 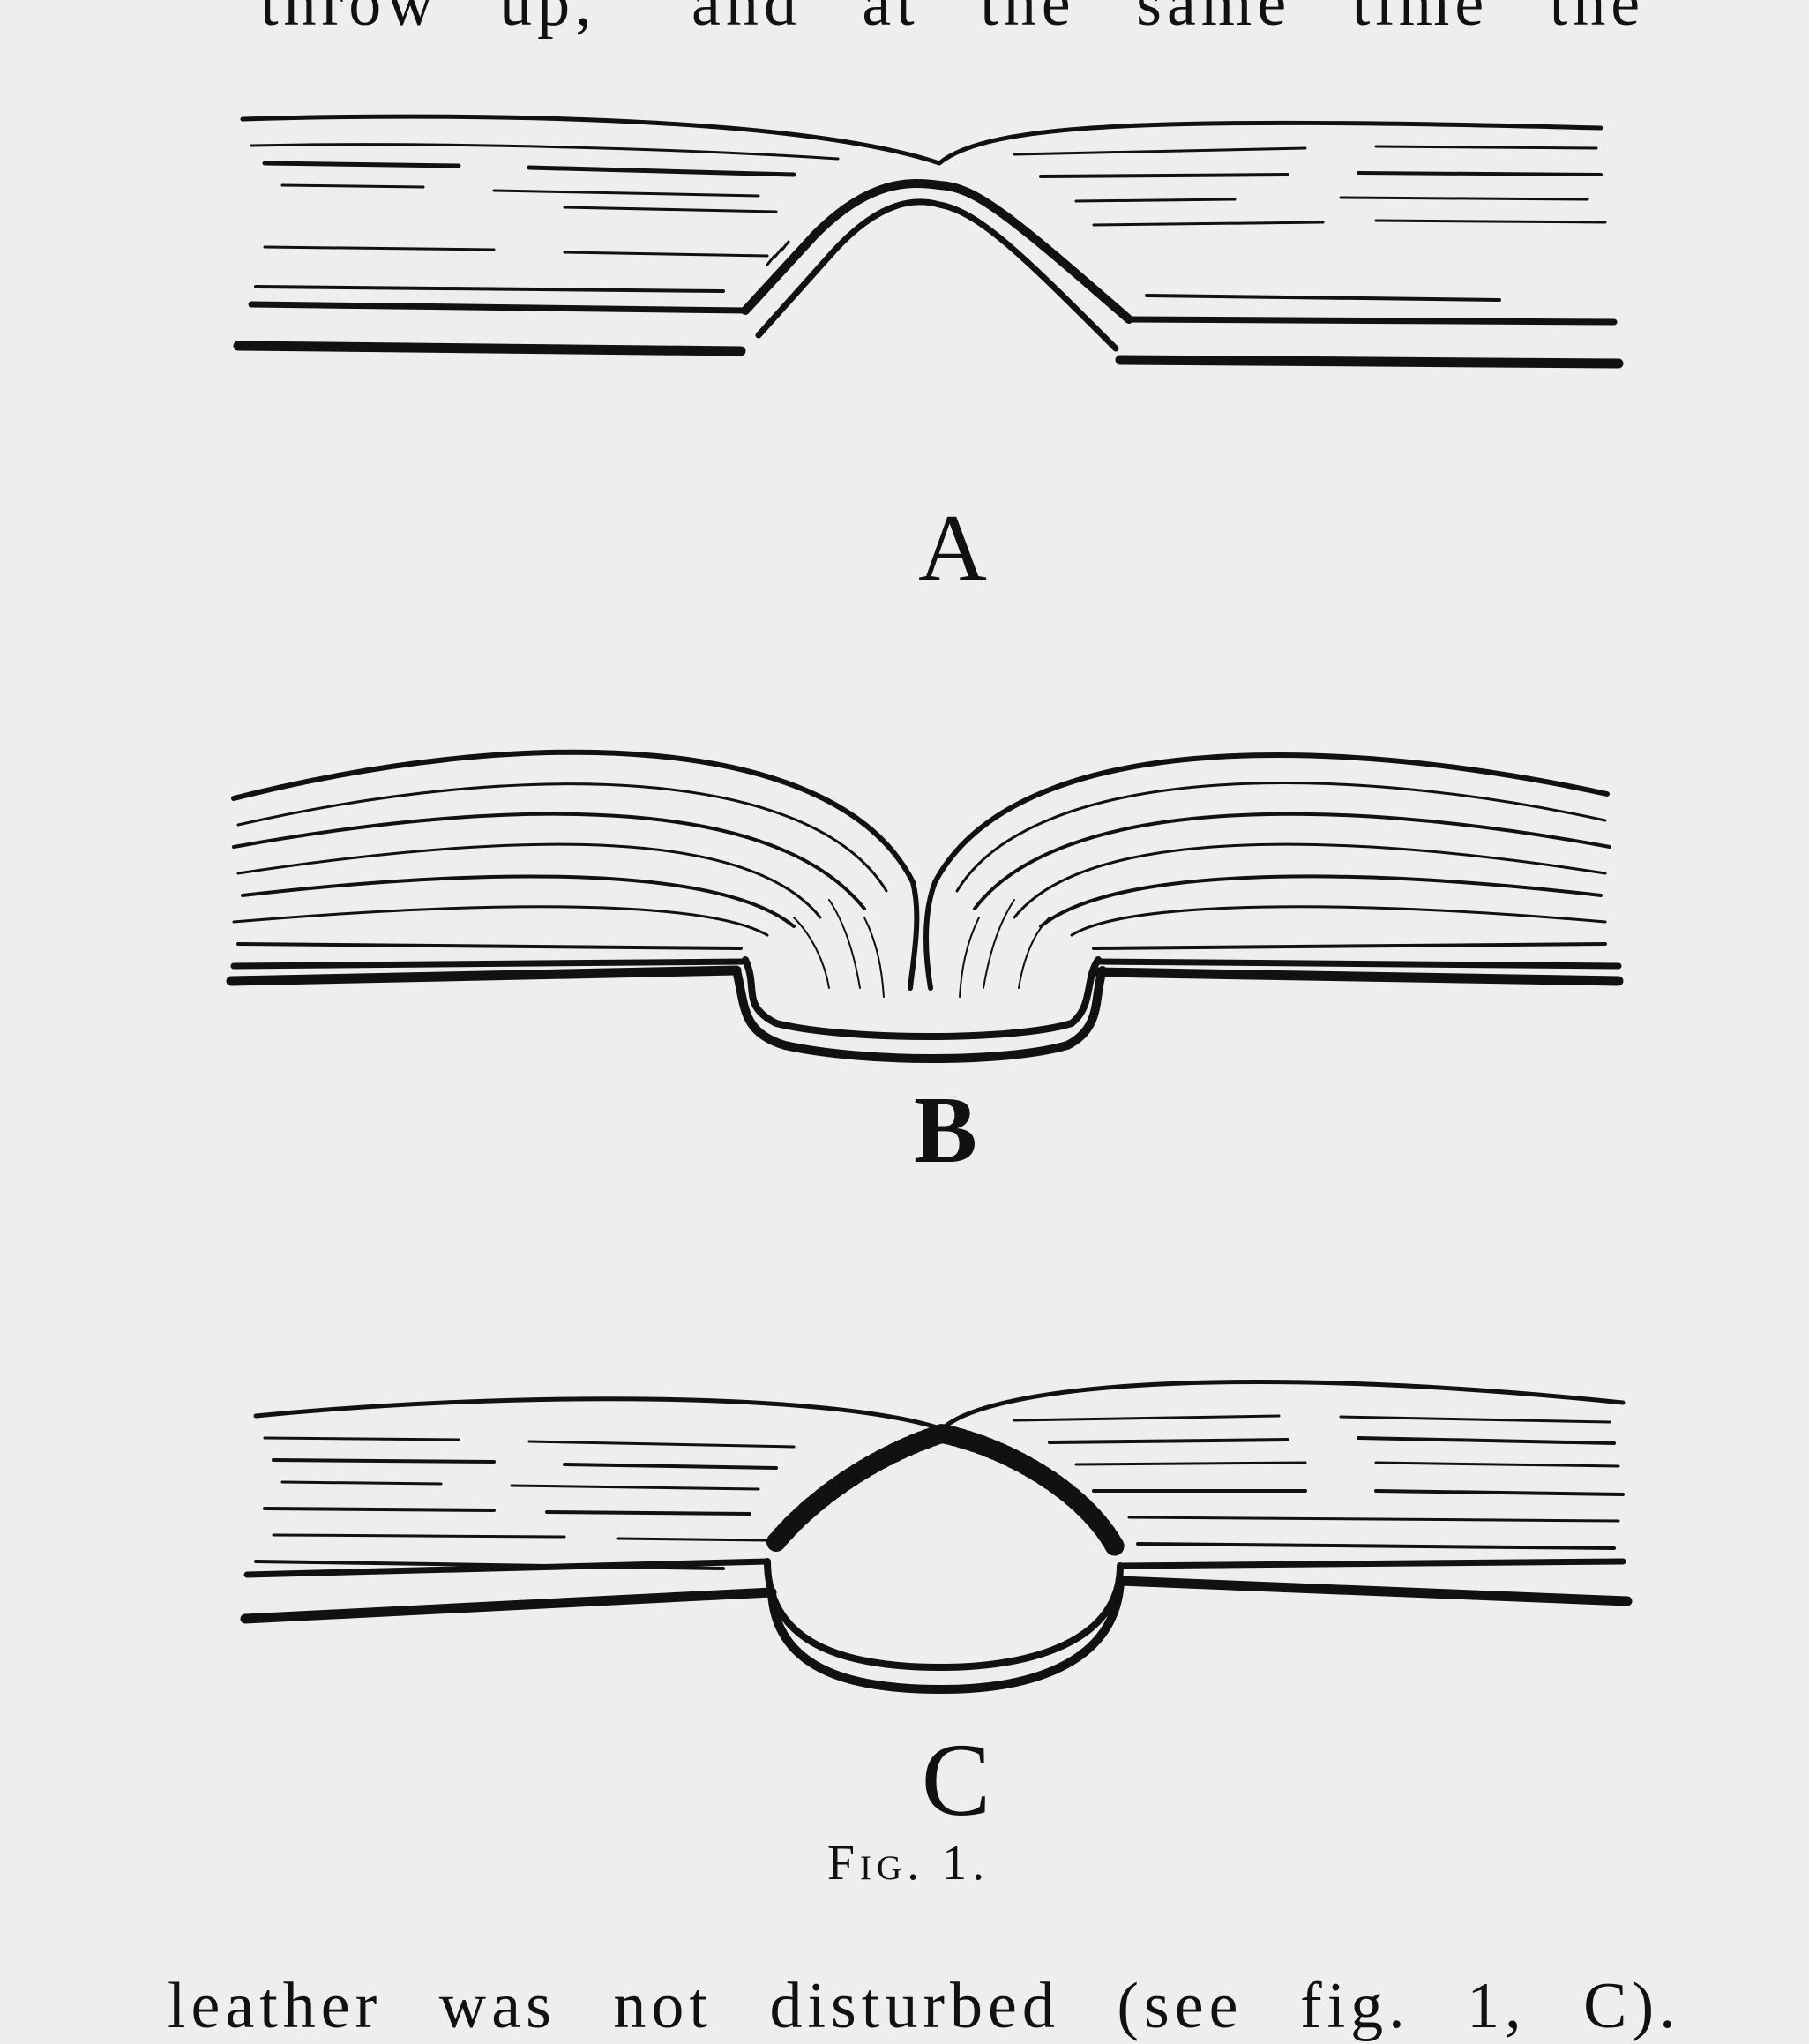 What do you see at coordinates (956, 1780) in the screenshot?
I see `figure-label-c: C` at bounding box center [956, 1780].